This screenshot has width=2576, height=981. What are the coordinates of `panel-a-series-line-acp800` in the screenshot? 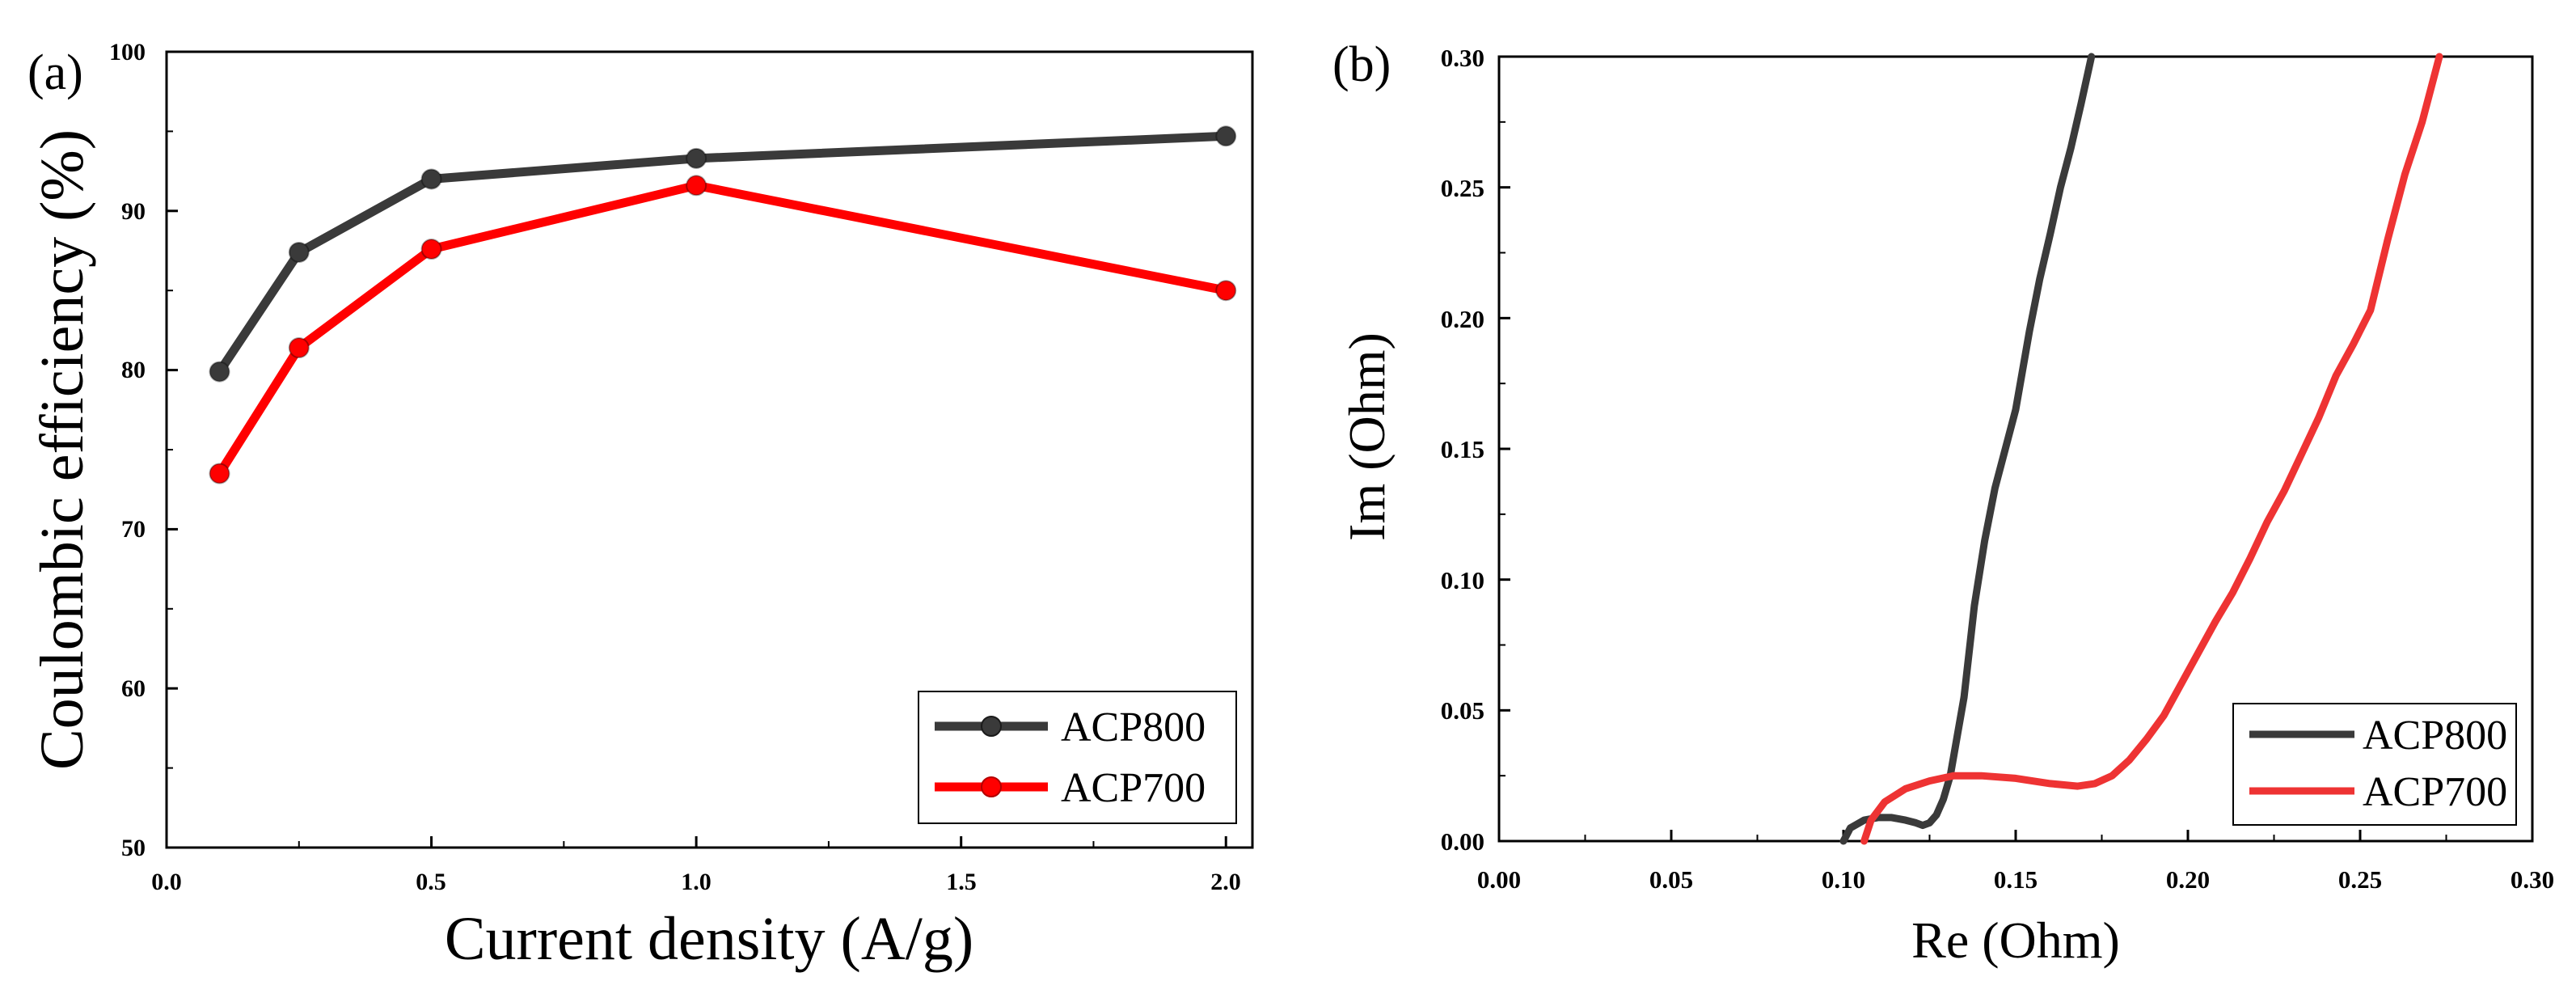 It's located at (723, 254).